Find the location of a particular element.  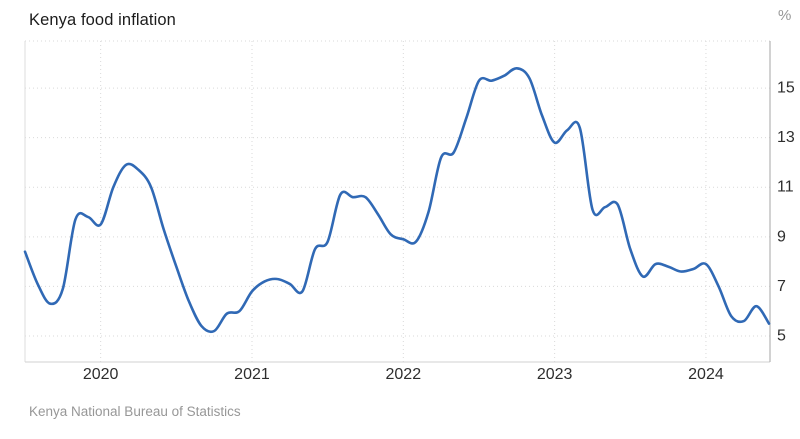

source-attribution: Kenya National Bureau of Statistics is located at coordinates (135, 411).